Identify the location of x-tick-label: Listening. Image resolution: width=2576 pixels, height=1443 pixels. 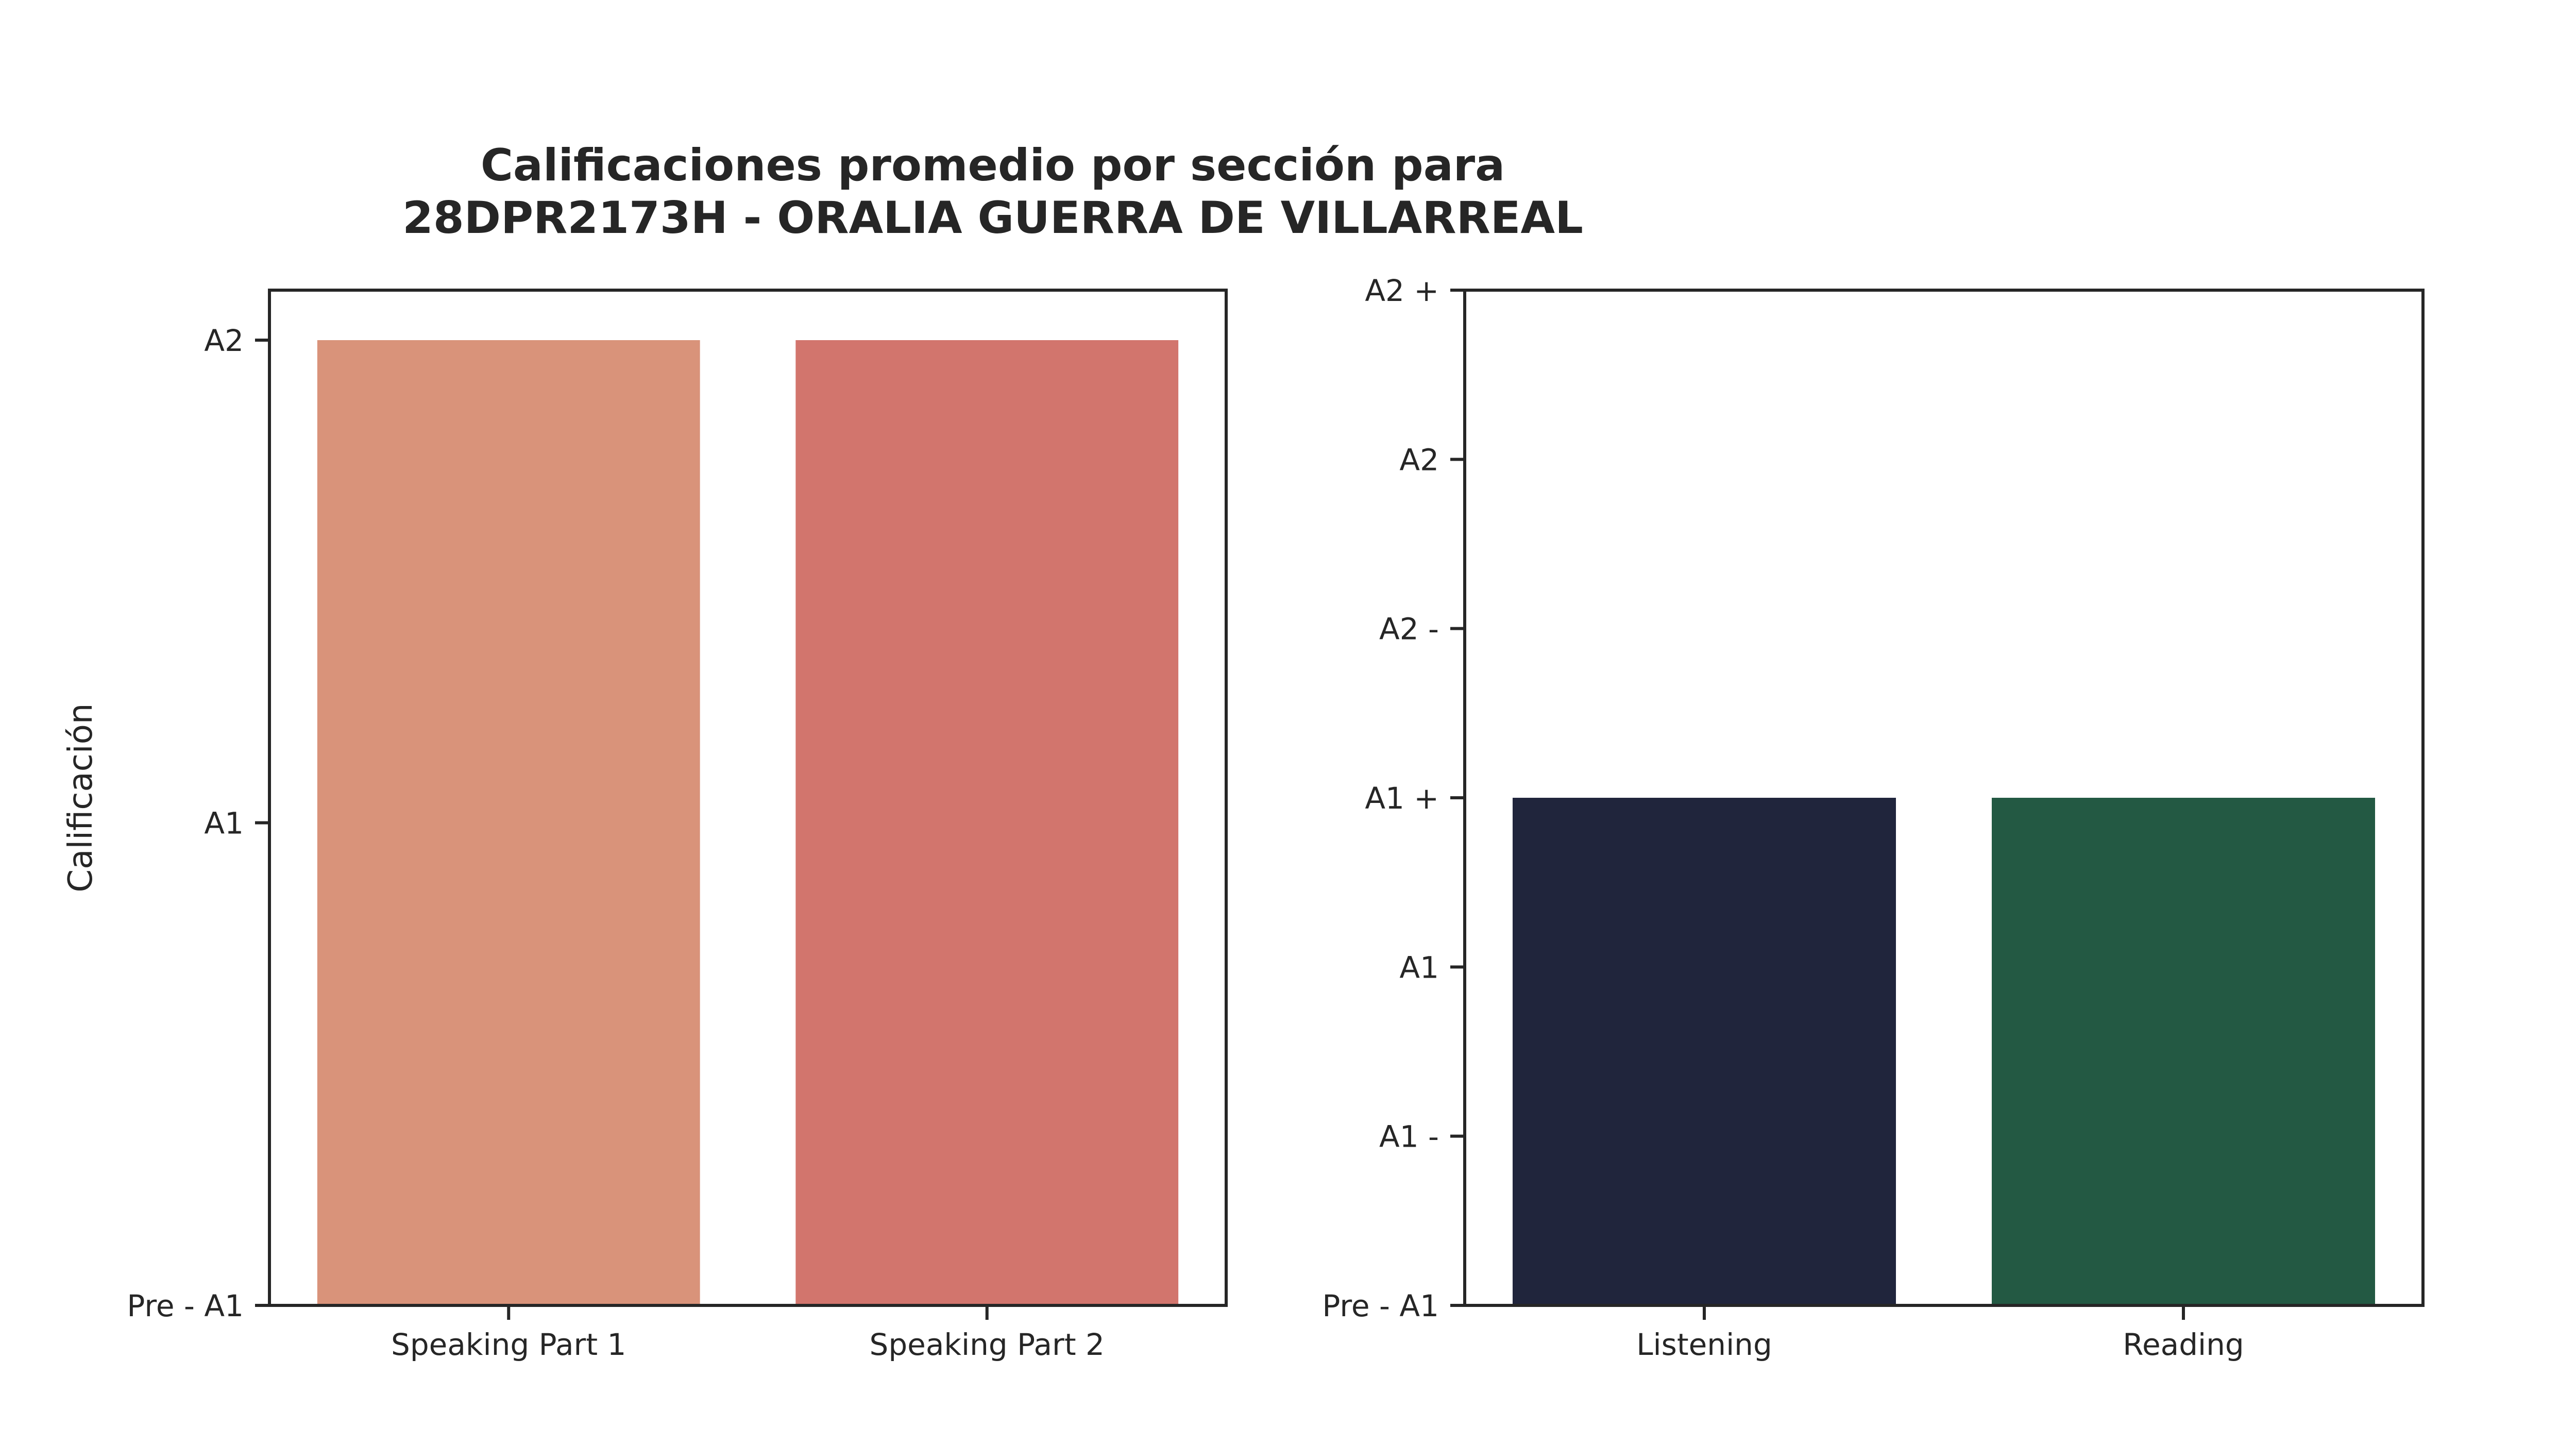
(1704, 1344).